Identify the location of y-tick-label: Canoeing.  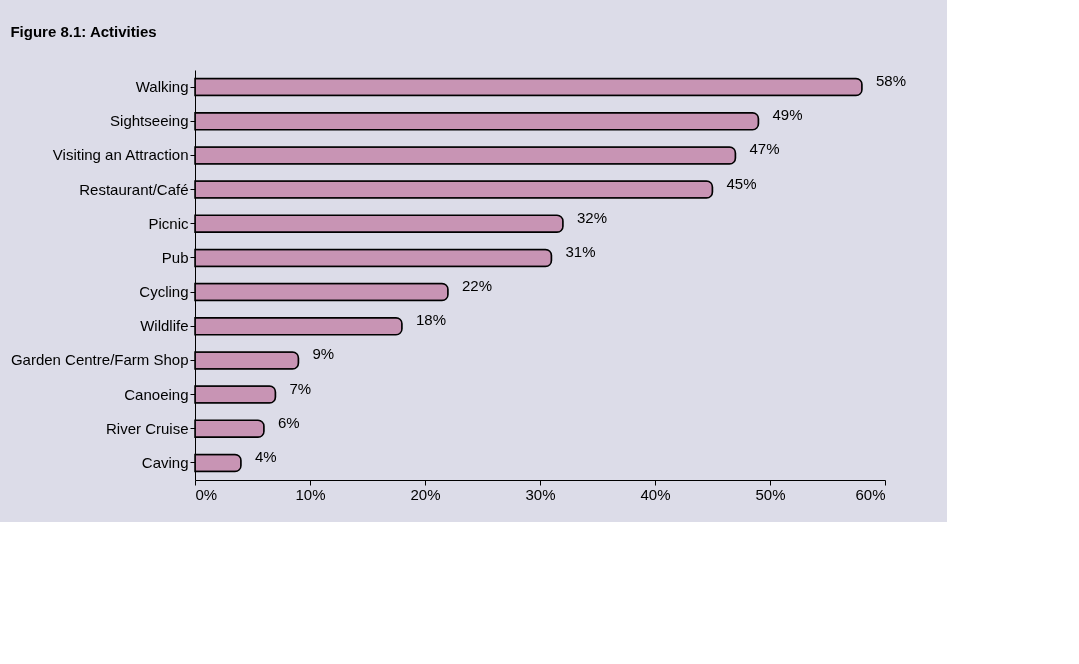
(156, 394).